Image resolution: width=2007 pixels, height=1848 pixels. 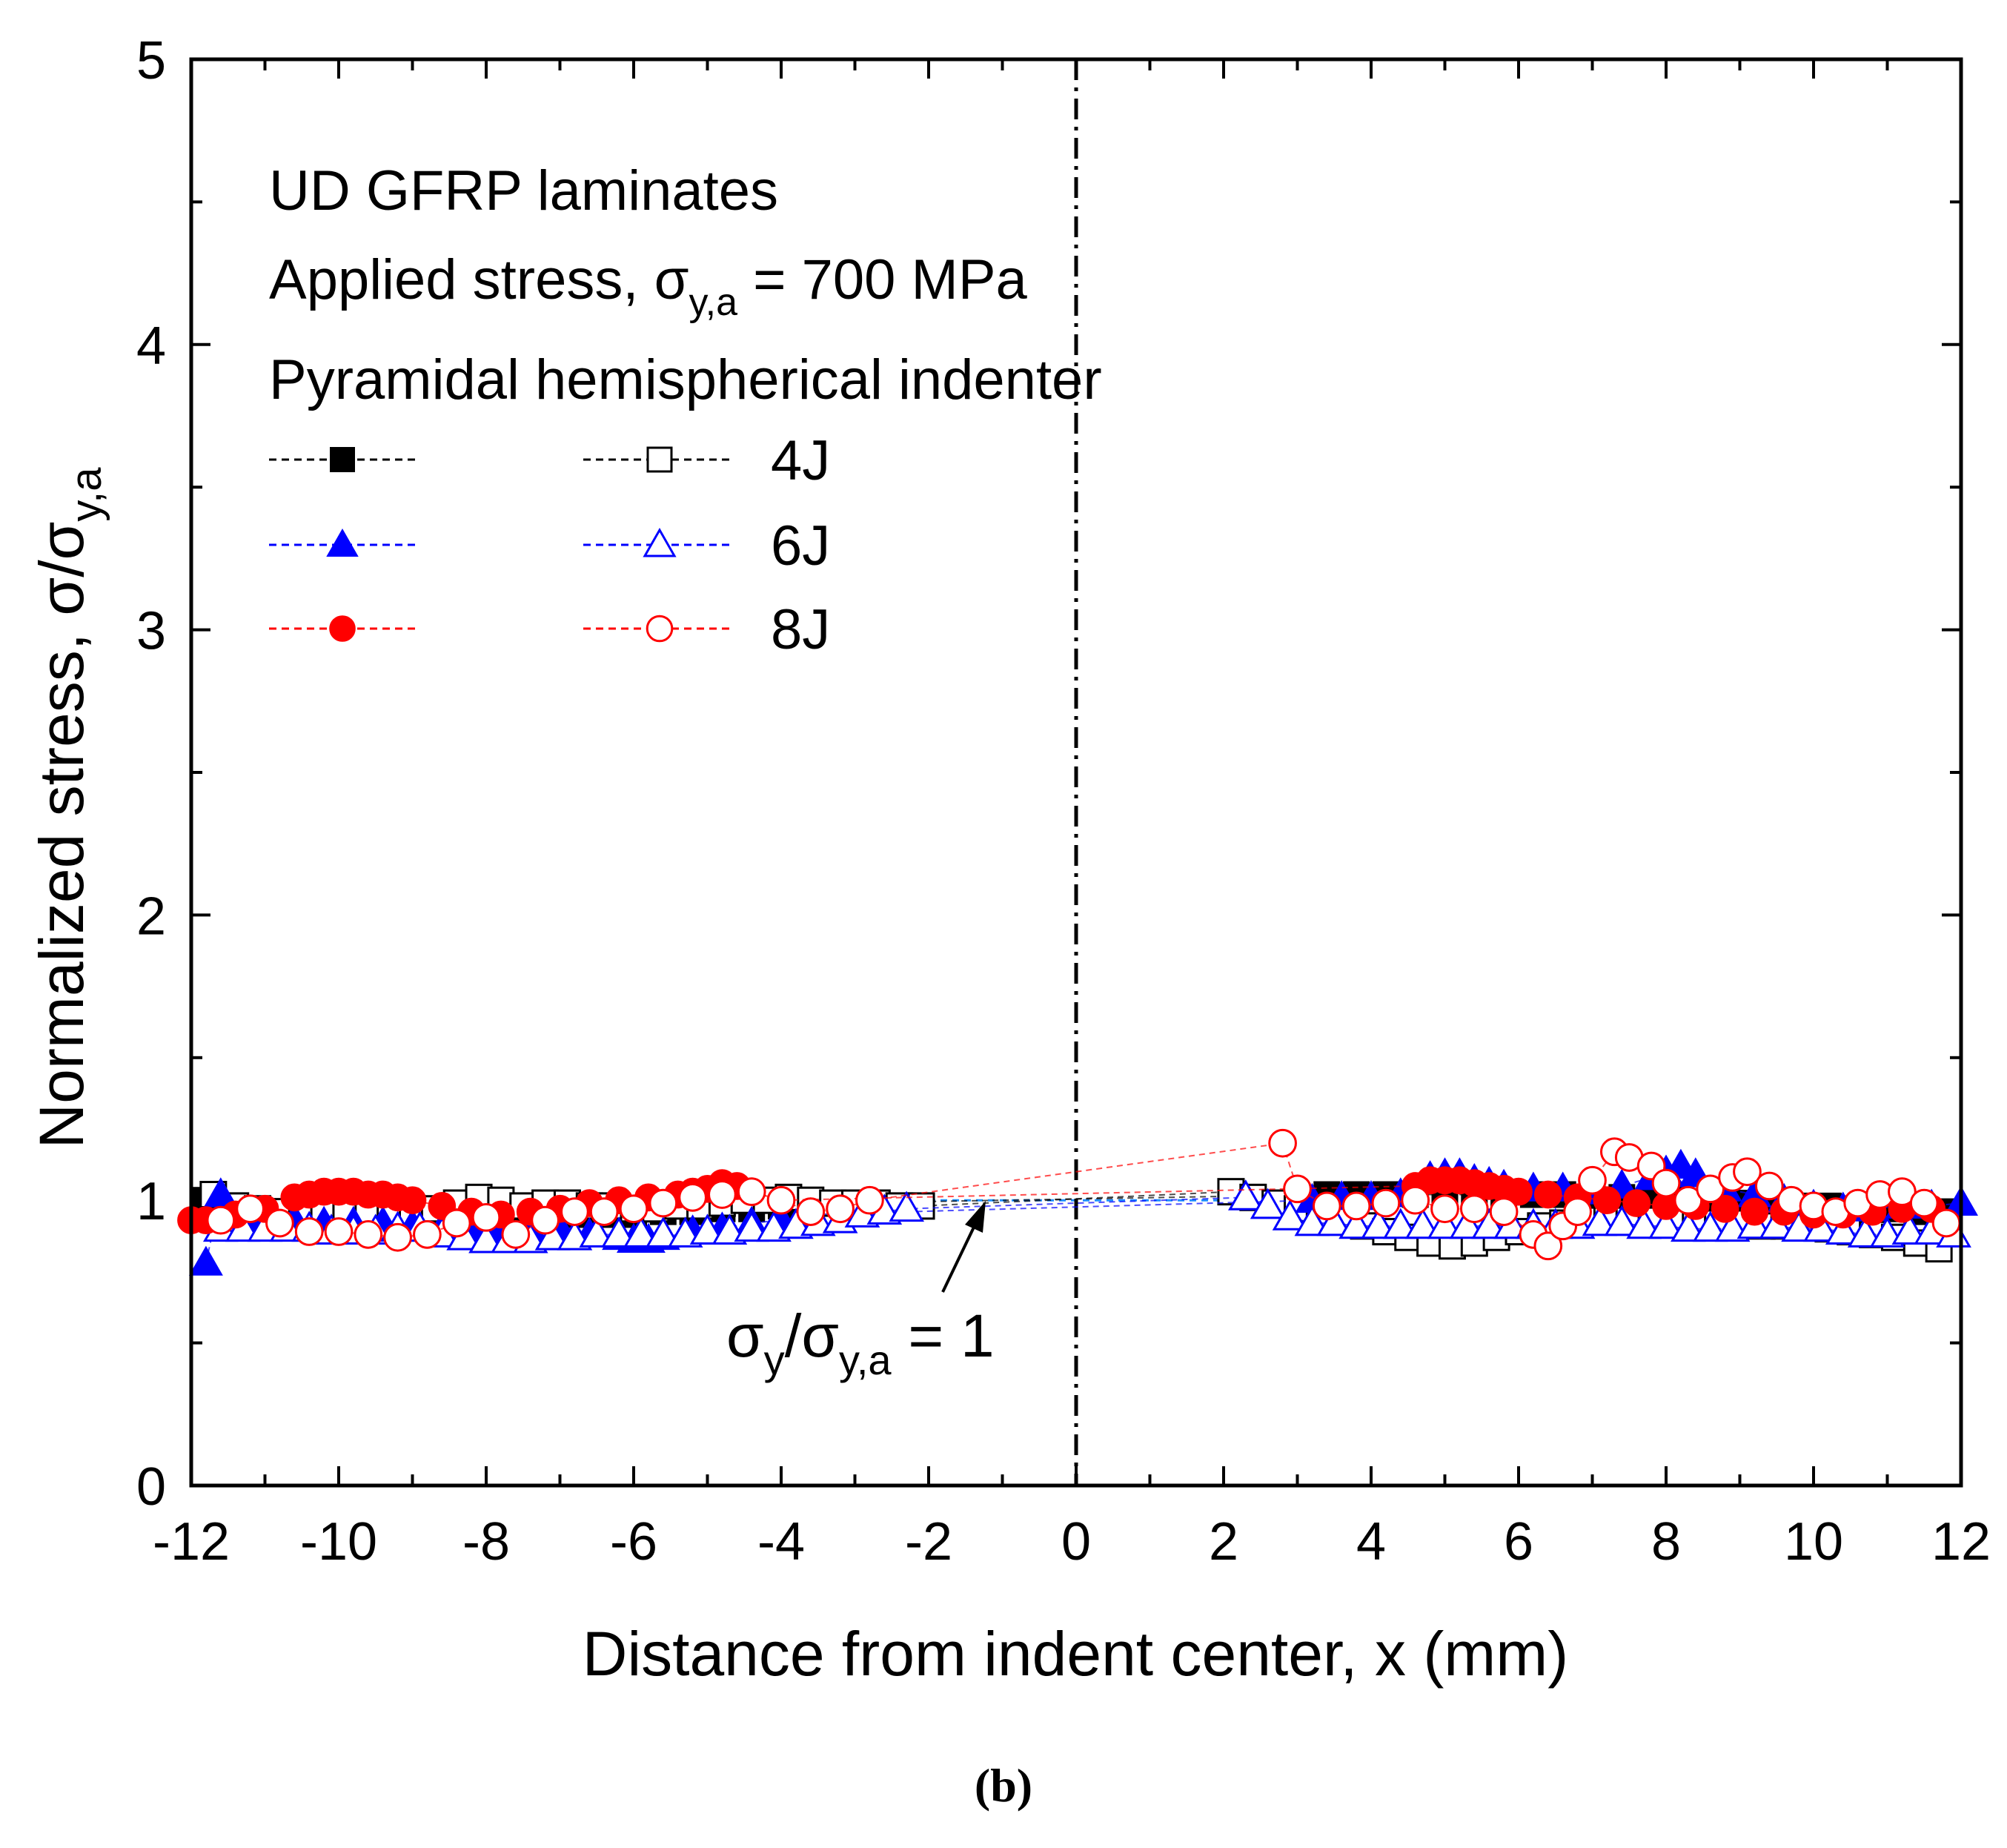 What do you see at coordinates (634, 1542) in the screenshot?
I see `x-tick-label: -6` at bounding box center [634, 1542].